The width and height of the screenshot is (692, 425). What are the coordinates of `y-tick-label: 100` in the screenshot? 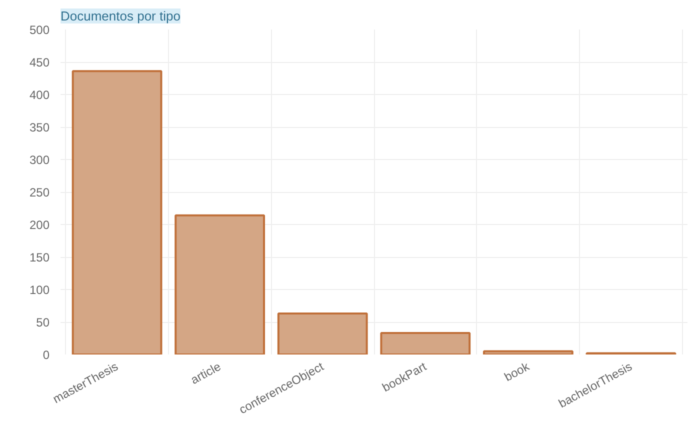 It's located at (39, 290).